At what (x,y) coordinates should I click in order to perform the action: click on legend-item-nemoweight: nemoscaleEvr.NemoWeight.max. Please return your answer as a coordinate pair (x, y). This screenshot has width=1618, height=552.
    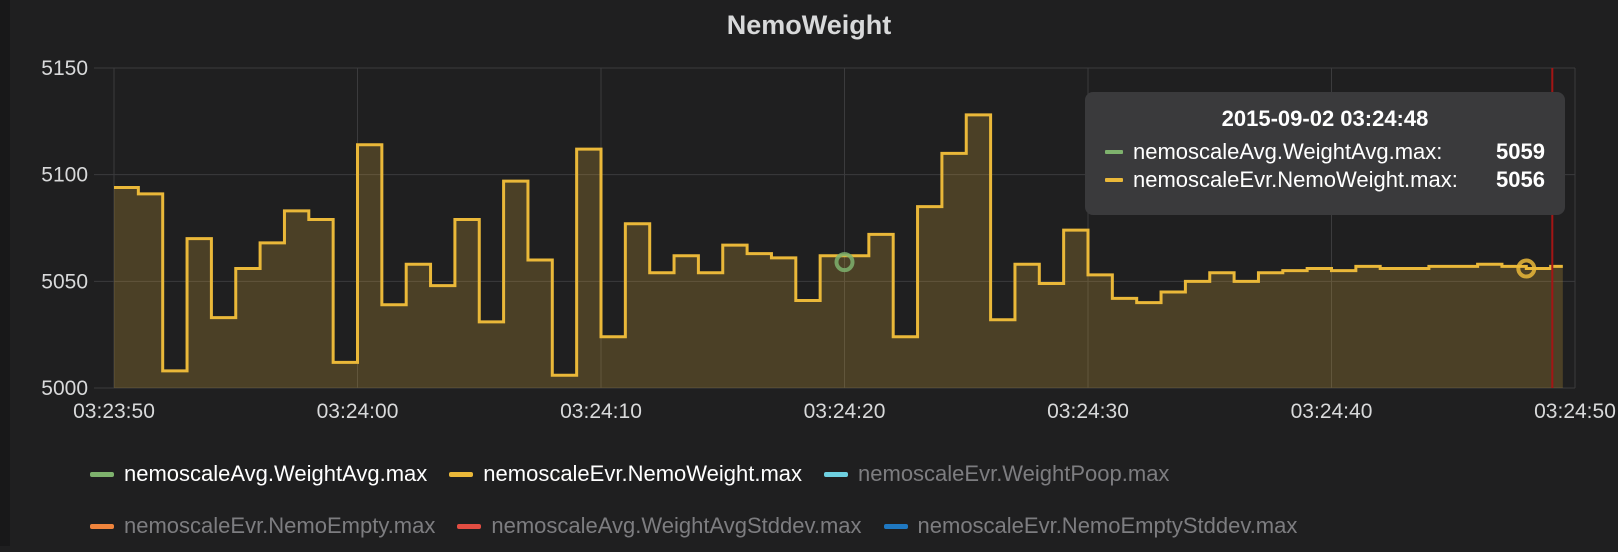
    Looking at the image, I should click on (625, 474).